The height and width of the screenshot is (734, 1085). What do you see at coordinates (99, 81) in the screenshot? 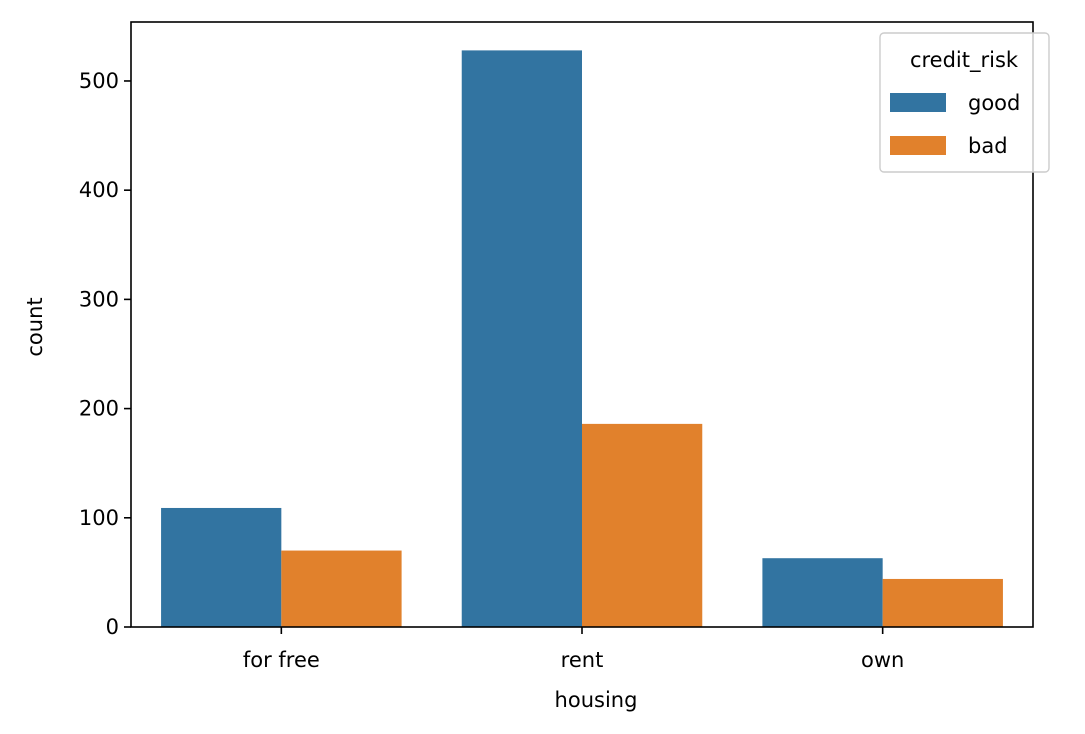
I see `y-tick-label: 500` at bounding box center [99, 81].